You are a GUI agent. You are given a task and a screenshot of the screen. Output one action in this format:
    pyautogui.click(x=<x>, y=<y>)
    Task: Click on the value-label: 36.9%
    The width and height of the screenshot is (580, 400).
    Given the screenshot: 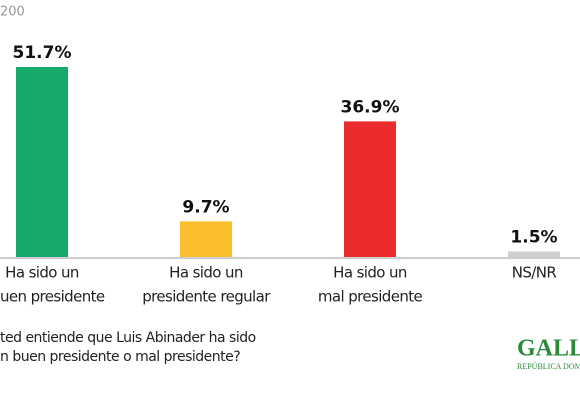 What is the action you would take?
    pyautogui.click(x=370, y=107)
    